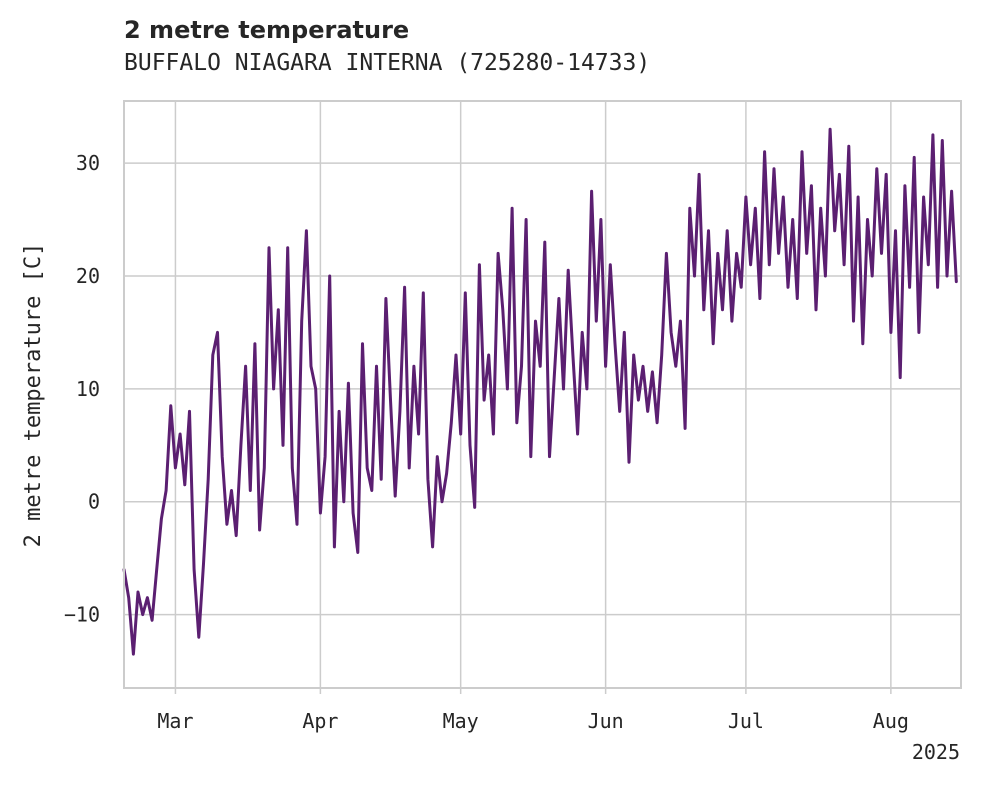 This screenshot has width=981, height=785. I want to click on y-tick-label: 0, so click(94, 502).